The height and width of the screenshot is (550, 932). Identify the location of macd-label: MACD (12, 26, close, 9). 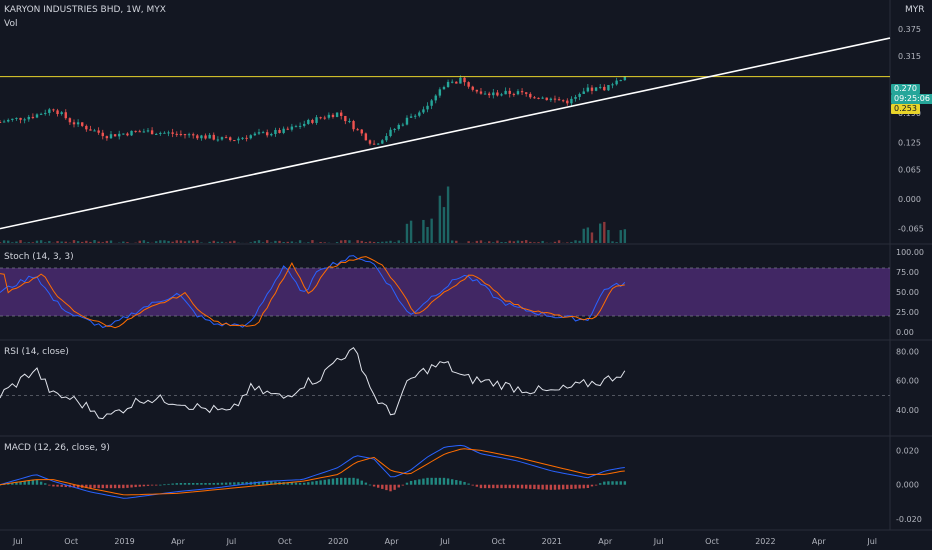
(57, 448).